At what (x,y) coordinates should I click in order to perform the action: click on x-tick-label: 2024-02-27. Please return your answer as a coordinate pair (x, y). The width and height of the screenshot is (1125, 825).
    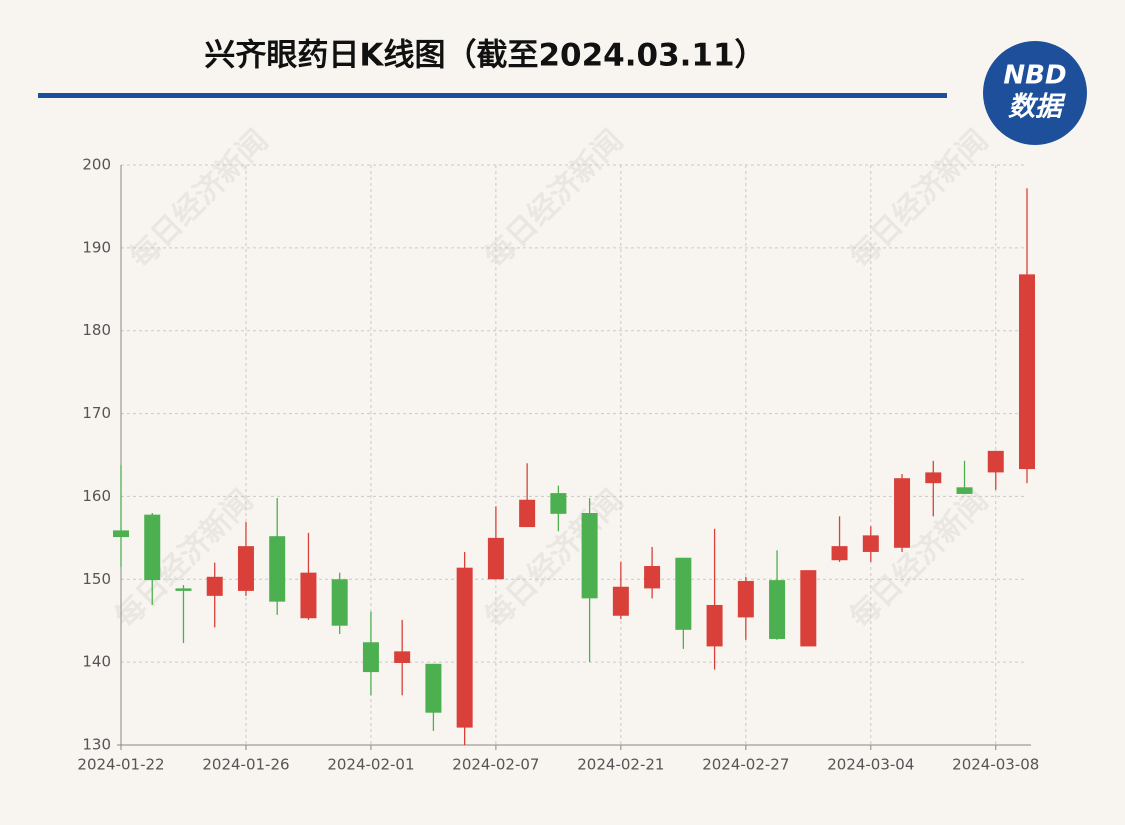
    Looking at the image, I should click on (745, 765).